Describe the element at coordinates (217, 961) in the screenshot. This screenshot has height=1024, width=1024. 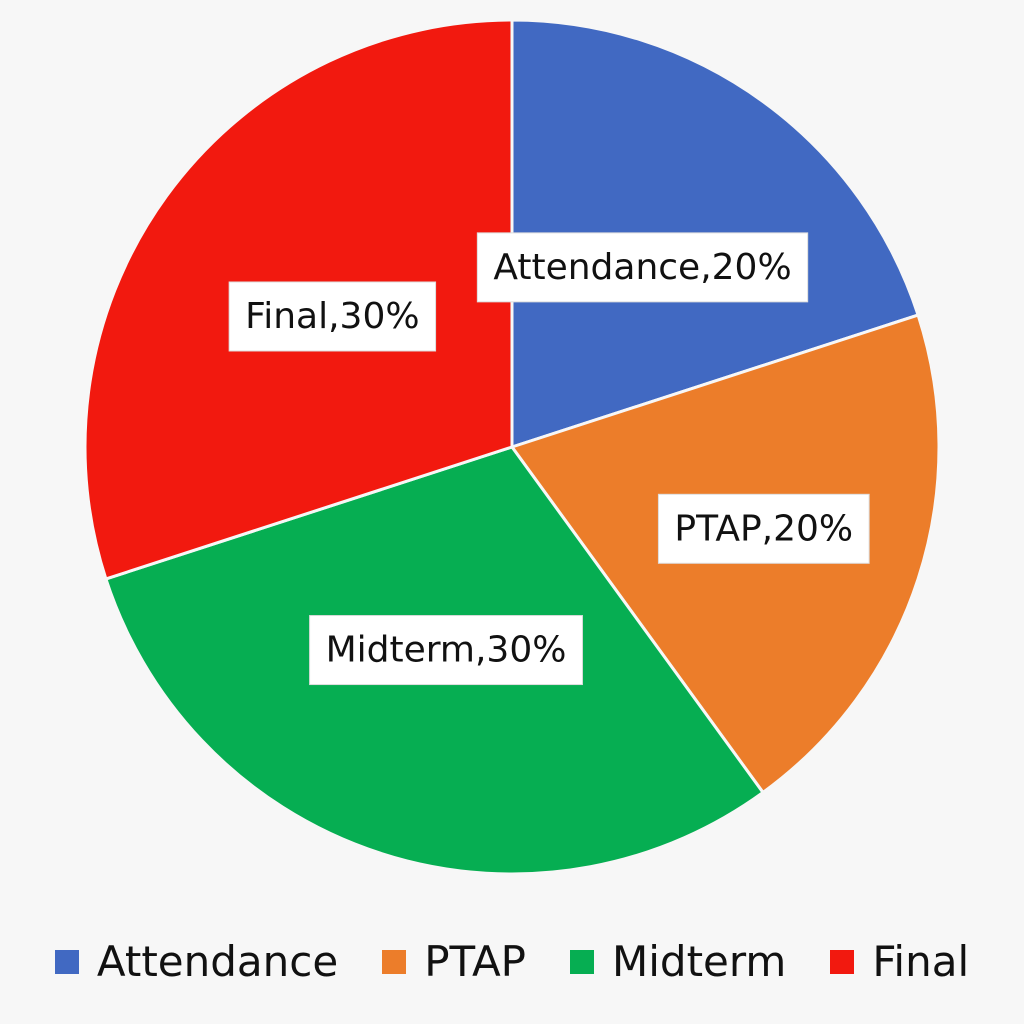
I see `legend-label-attendance: Attendance` at that location.